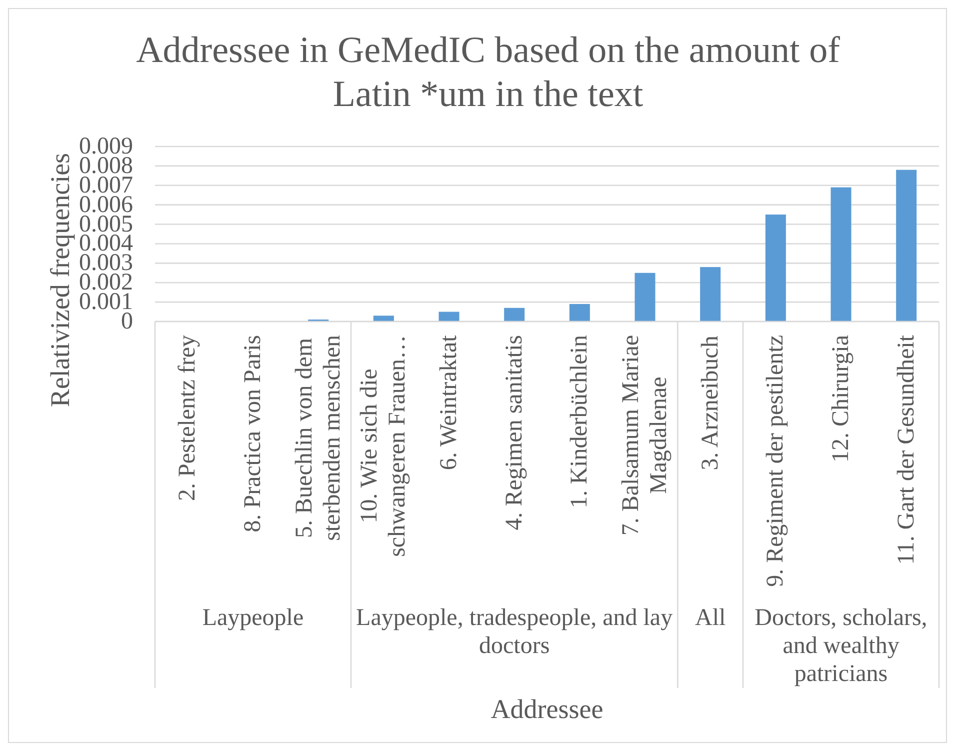  I want to click on text: Laypeople, so click(253, 618).